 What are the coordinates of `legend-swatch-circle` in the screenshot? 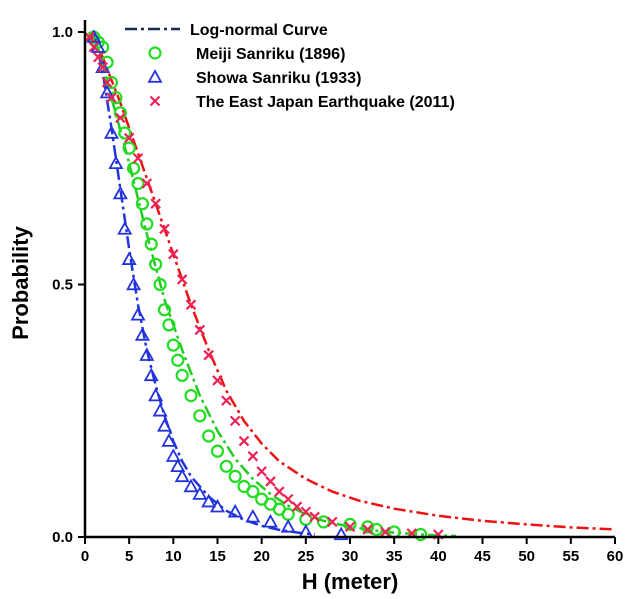 It's located at (155, 53).